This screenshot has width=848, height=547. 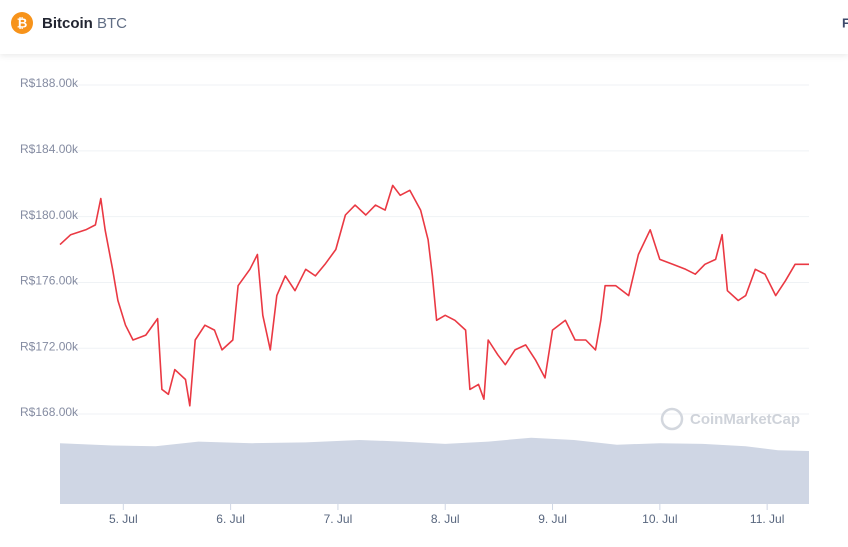 What do you see at coordinates (434, 470) in the screenshot?
I see `volume-area` at bounding box center [434, 470].